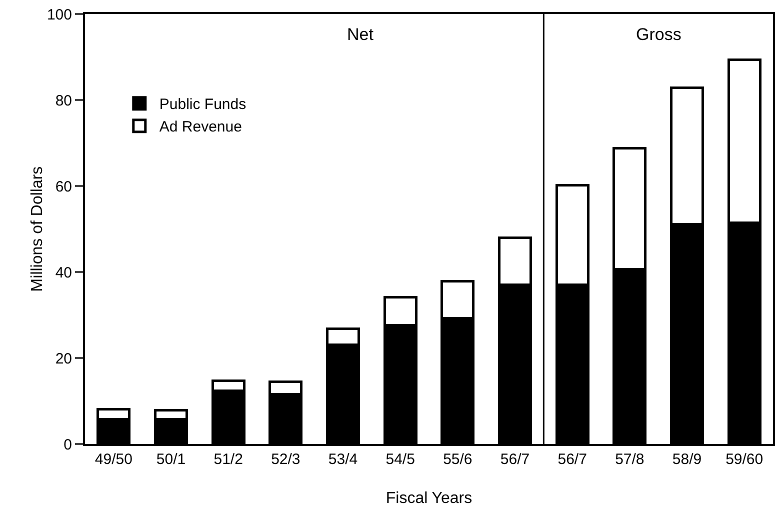  I want to click on x-tick-label: 59/60, so click(745, 459).